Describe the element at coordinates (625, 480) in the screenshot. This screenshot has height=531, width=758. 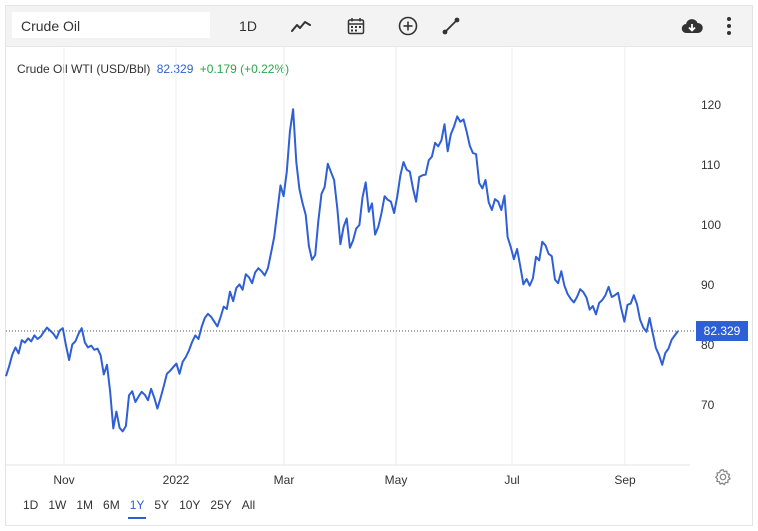
I see `x-tick-label: Sep` at that location.